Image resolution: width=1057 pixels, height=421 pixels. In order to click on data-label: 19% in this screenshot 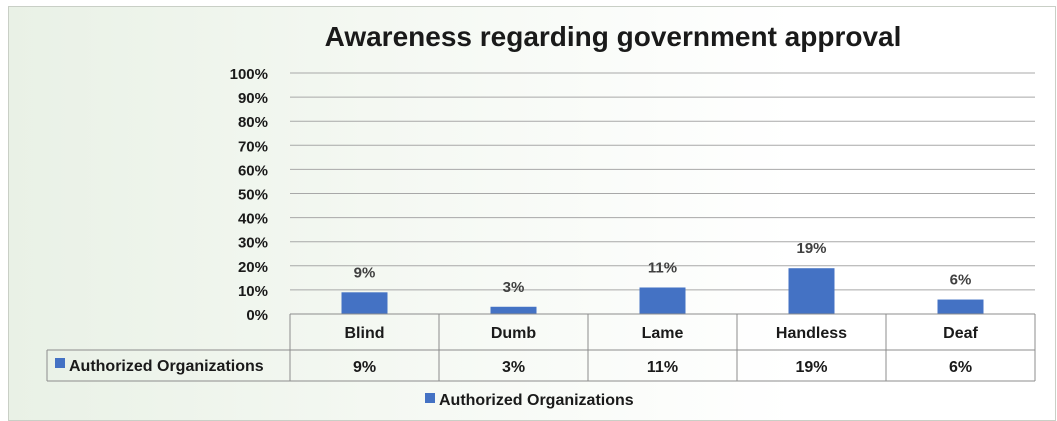, I will do `click(811, 248)`.